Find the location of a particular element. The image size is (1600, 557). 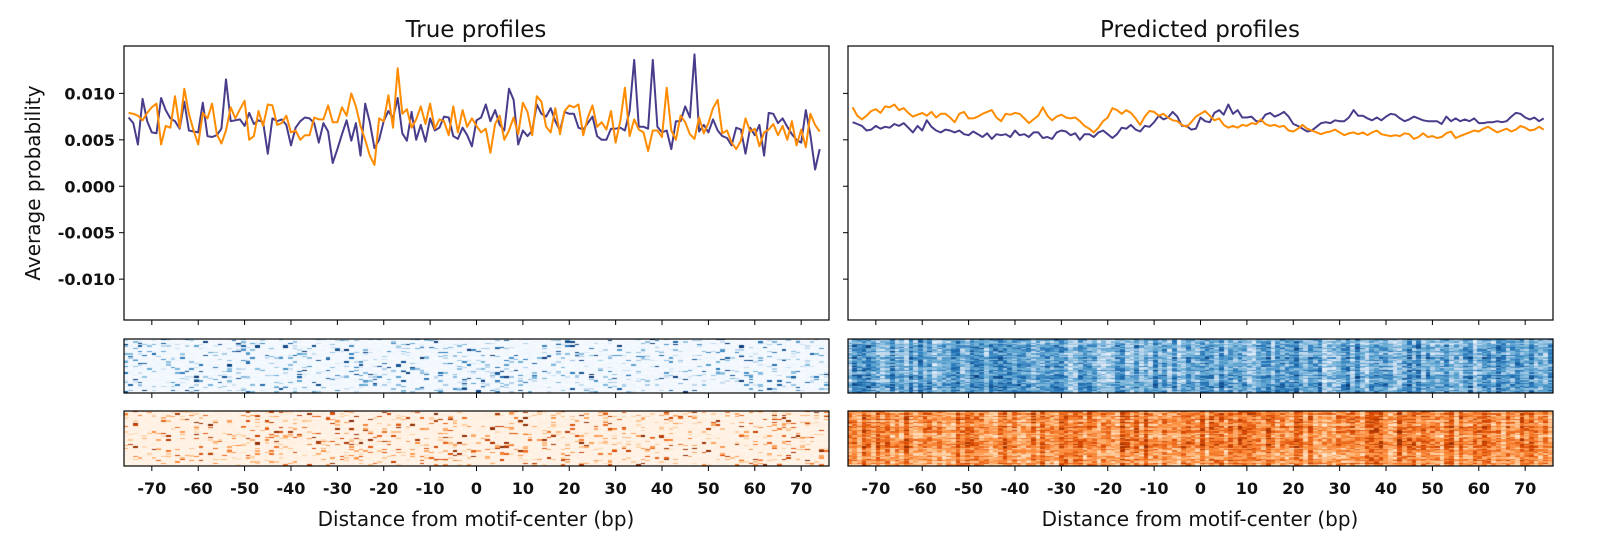

y-tick-label: 0.010 is located at coordinates (89, 93).